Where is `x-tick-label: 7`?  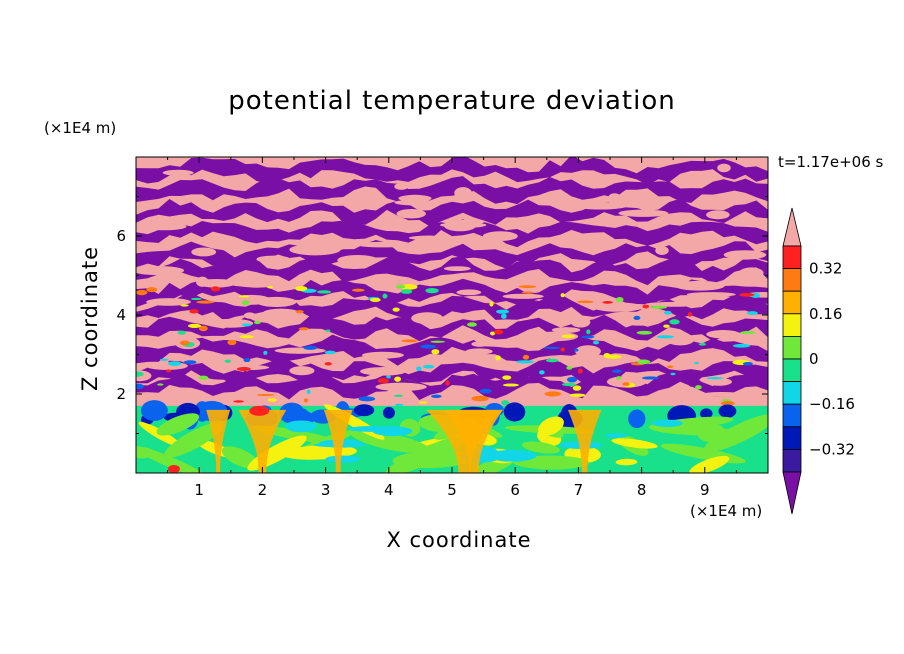 x-tick-label: 7 is located at coordinates (579, 490).